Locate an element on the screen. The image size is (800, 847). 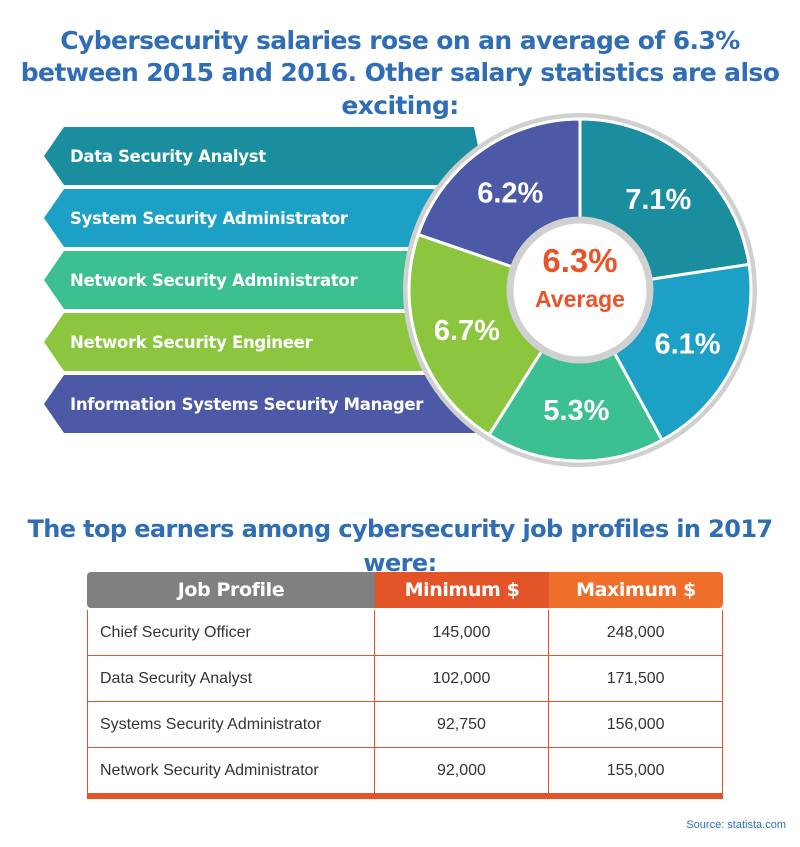
source-note: Source: statista.com is located at coordinates (736, 825).